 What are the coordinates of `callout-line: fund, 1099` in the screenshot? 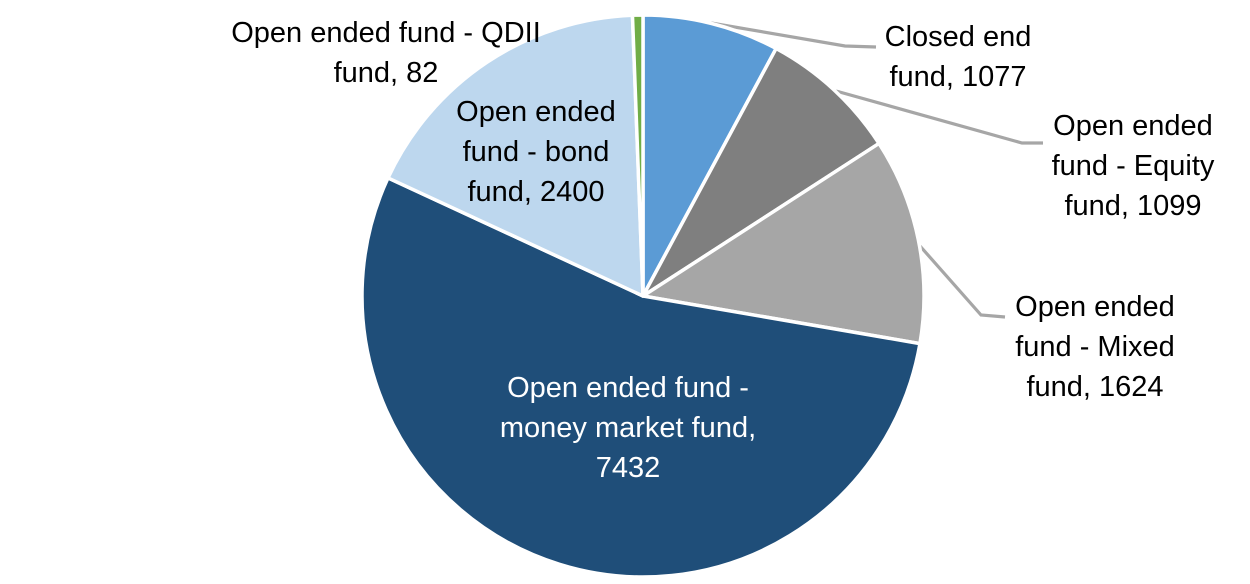 It's located at (1133, 206).